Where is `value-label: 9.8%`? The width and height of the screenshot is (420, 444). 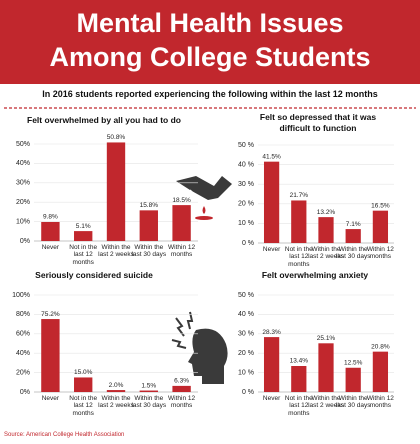 value-label: 9.8% is located at coordinates (50, 217).